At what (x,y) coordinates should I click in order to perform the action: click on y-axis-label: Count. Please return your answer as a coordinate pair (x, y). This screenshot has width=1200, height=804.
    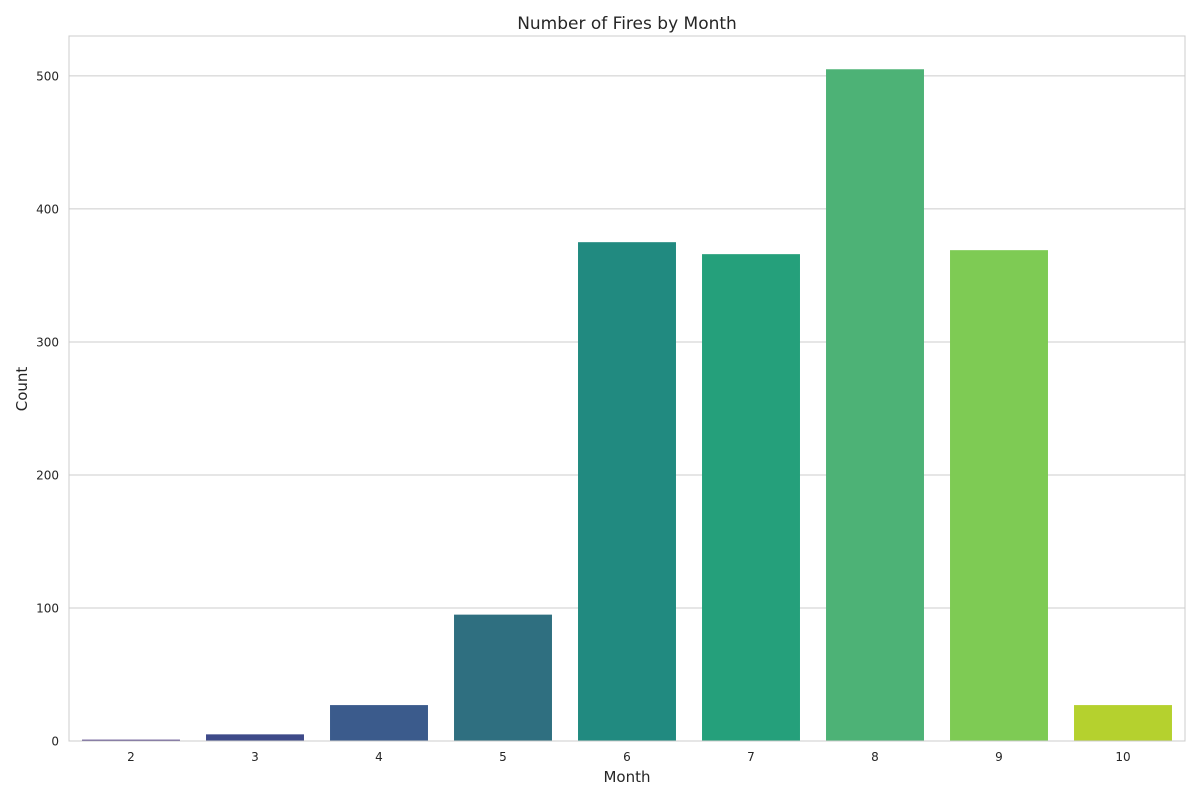
    Looking at the image, I should click on (22, 389).